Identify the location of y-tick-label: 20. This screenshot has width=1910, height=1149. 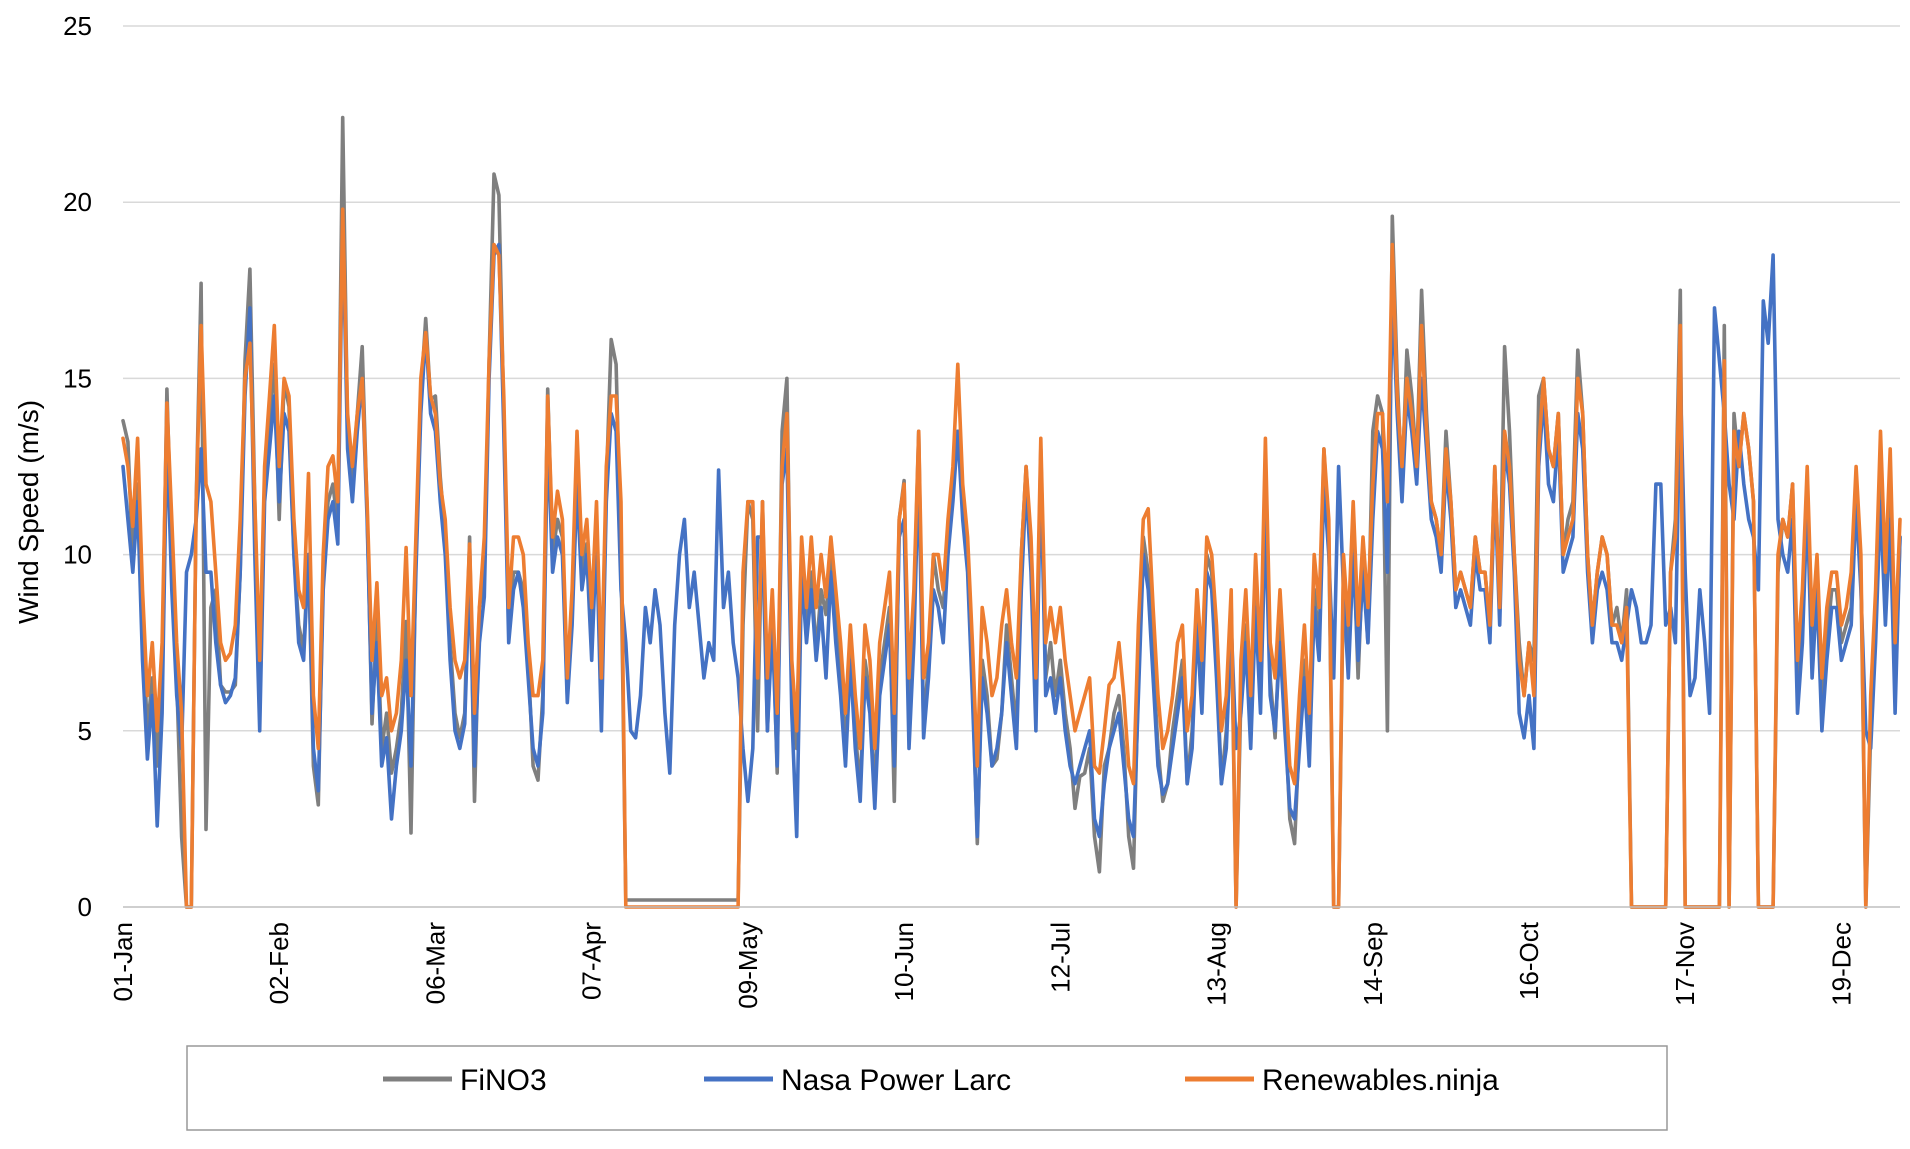
(77, 202).